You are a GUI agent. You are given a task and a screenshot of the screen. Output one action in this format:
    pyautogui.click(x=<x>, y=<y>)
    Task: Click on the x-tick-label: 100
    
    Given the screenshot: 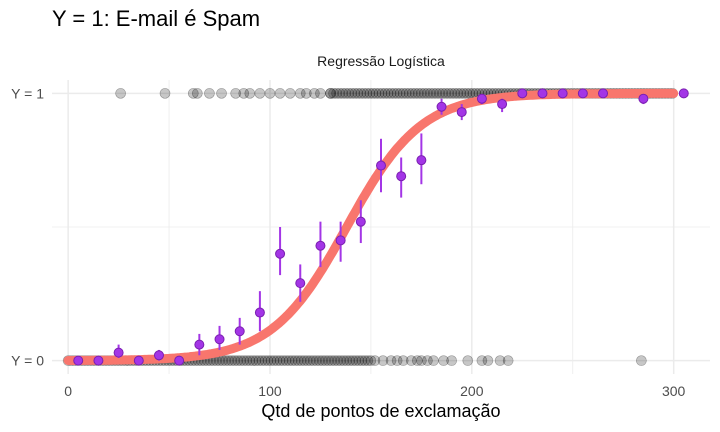 What is the action you would take?
    pyautogui.click(x=270, y=391)
    